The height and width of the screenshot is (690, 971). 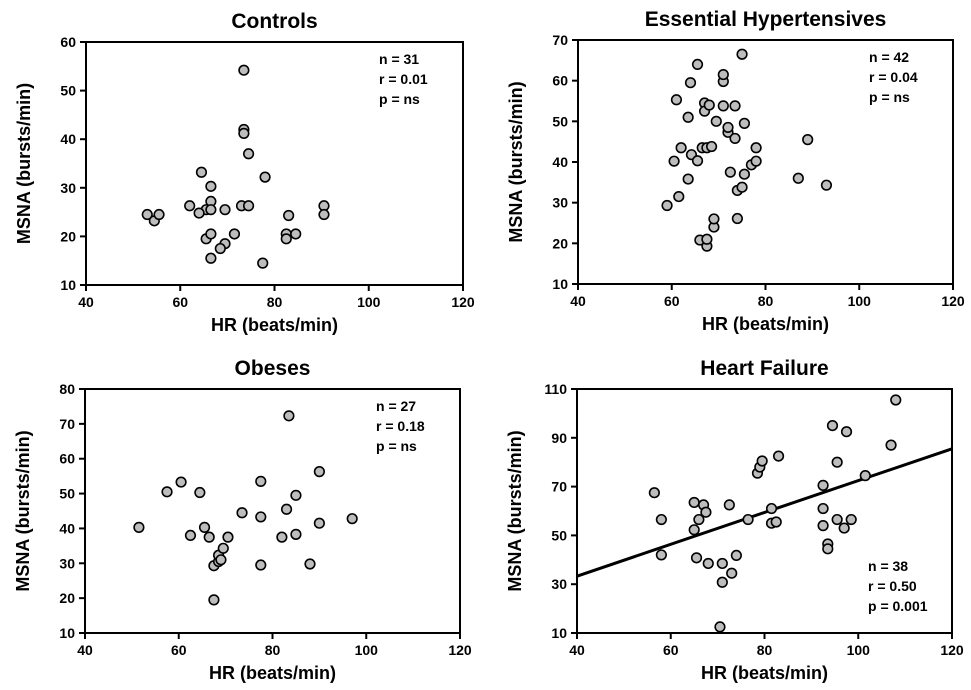 What do you see at coordinates (560, 203) in the screenshot?
I see `y-tick-label: 30` at bounding box center [560, 203].